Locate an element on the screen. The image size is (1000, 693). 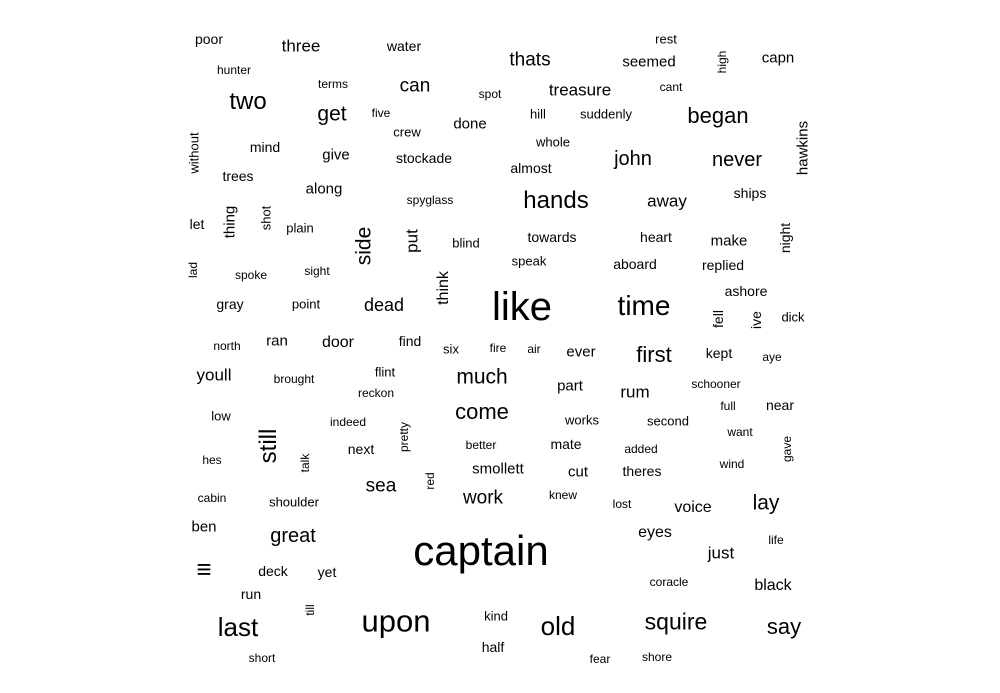
word-ever: ever is located at coordinates (581, 352).